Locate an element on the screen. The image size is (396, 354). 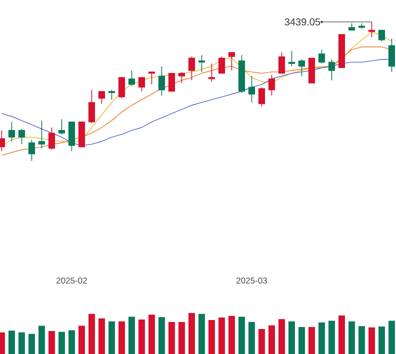
x-tick-label: 2025-02 is located at coordinates (71, 281).